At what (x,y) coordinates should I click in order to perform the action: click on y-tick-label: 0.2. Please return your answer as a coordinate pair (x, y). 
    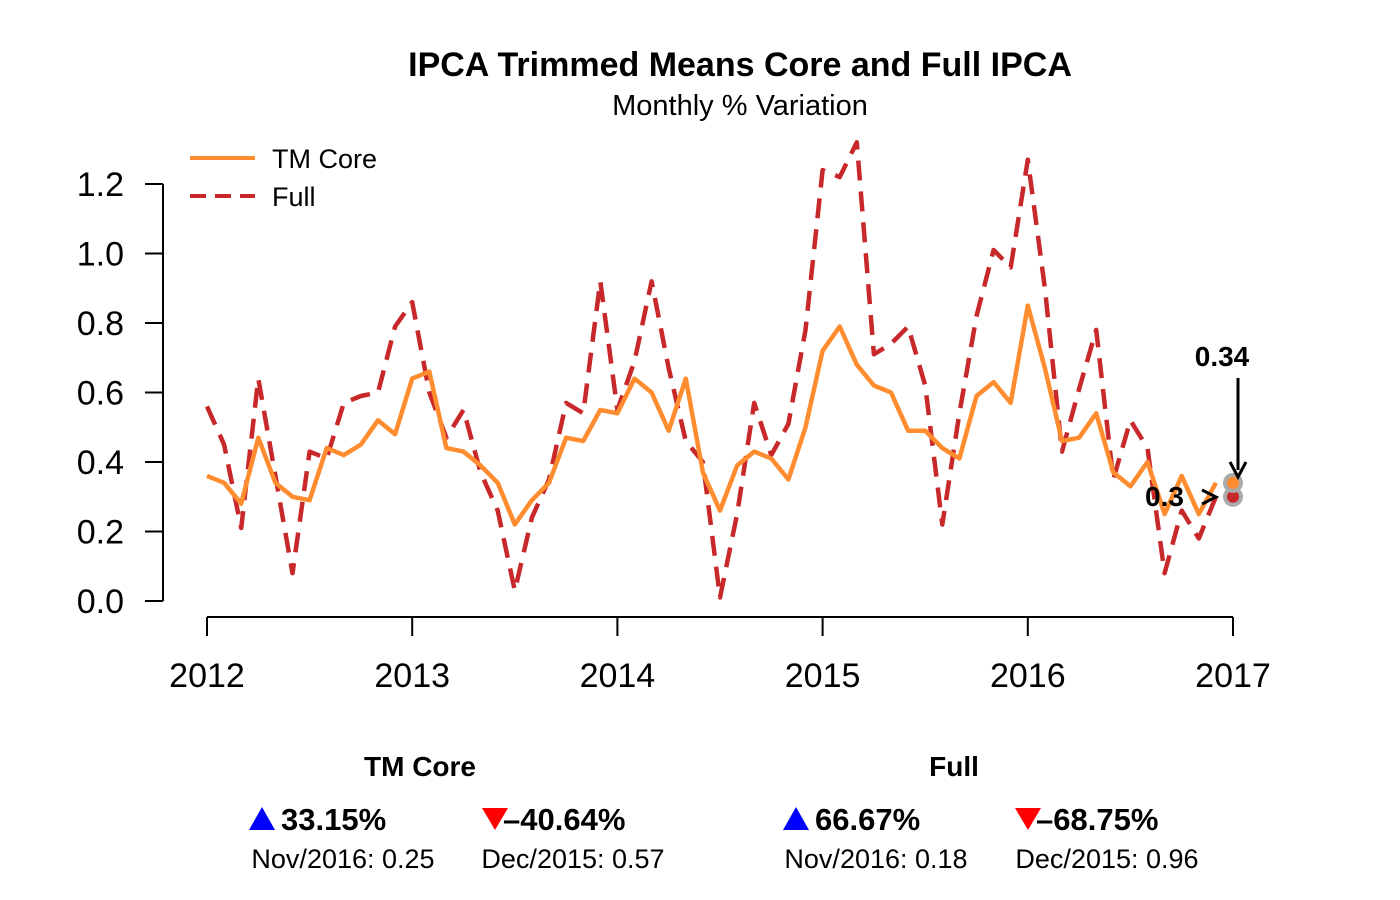
    Looking at the image, I should click on (100, 533).